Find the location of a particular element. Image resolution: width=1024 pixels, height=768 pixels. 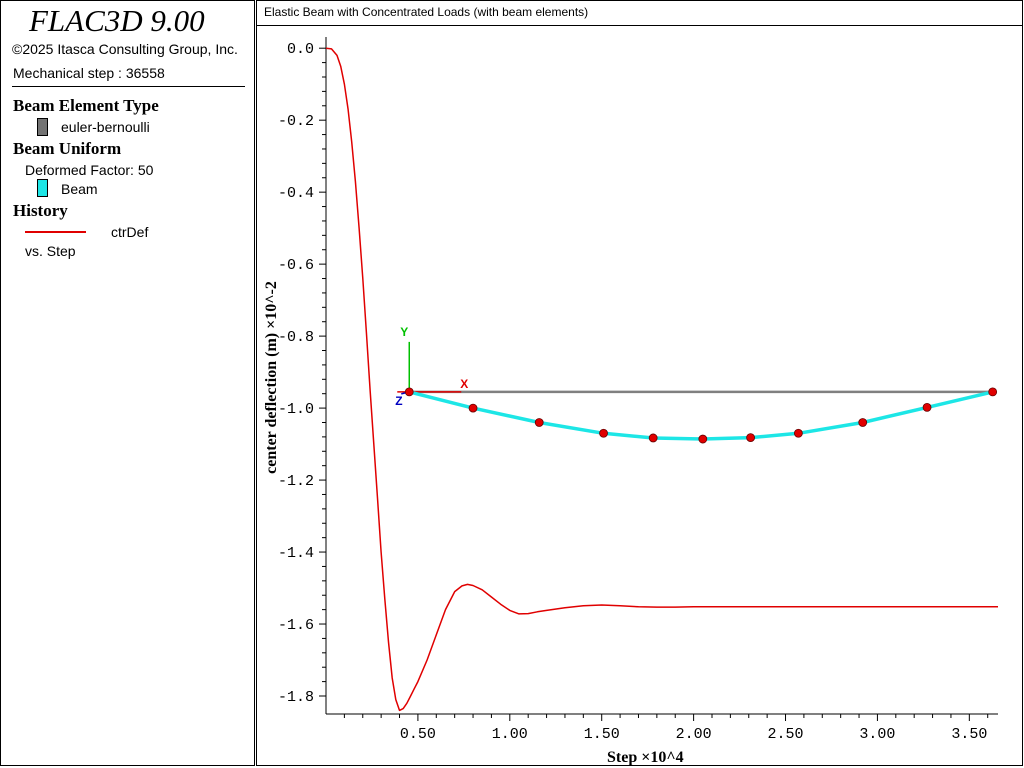

triad-y-label: Y is located at coordinates (404, 332).